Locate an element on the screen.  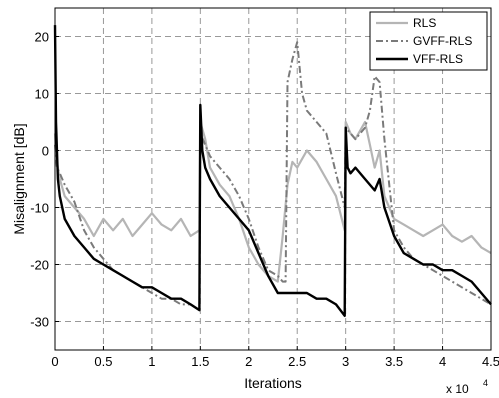
legend: RLS GVFF-RLS VFF-RLS is located at coordinates (428, 41).